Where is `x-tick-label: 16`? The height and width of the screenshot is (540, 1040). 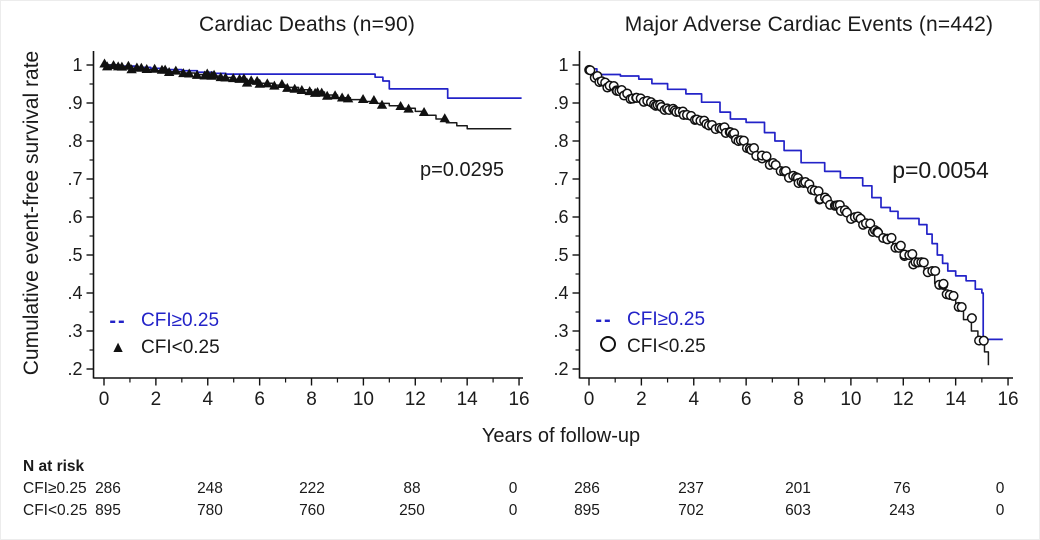 x-tick-label: 16 is located at coordinates (518, 399).